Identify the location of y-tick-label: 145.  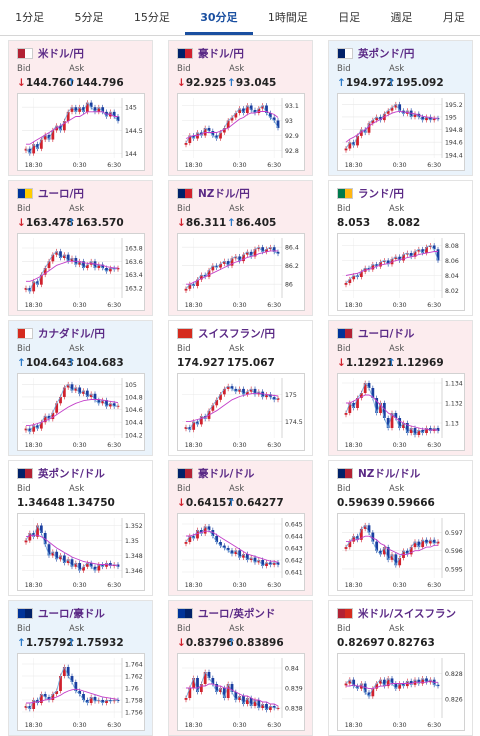
(131, 108).